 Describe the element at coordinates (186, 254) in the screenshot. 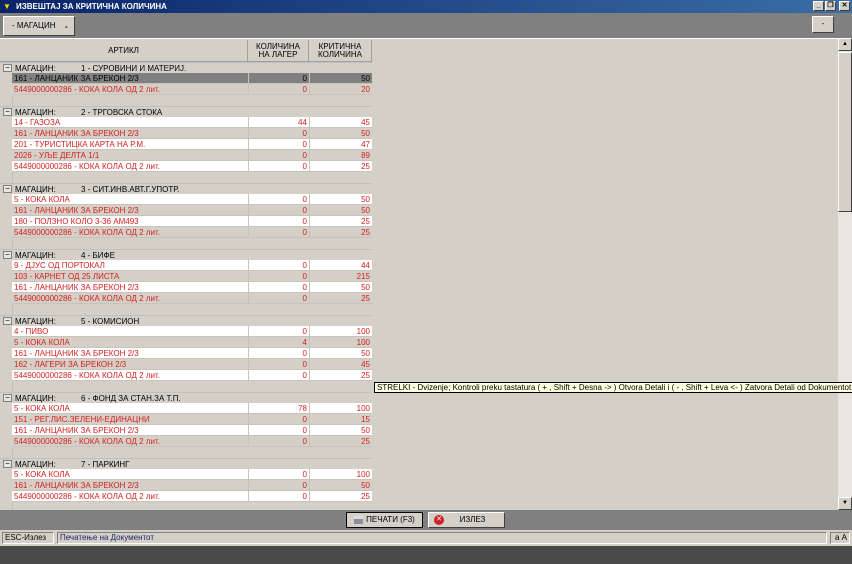

I see `group-header: − МАГАЦИН: 4 - БИФЕ` at that location.